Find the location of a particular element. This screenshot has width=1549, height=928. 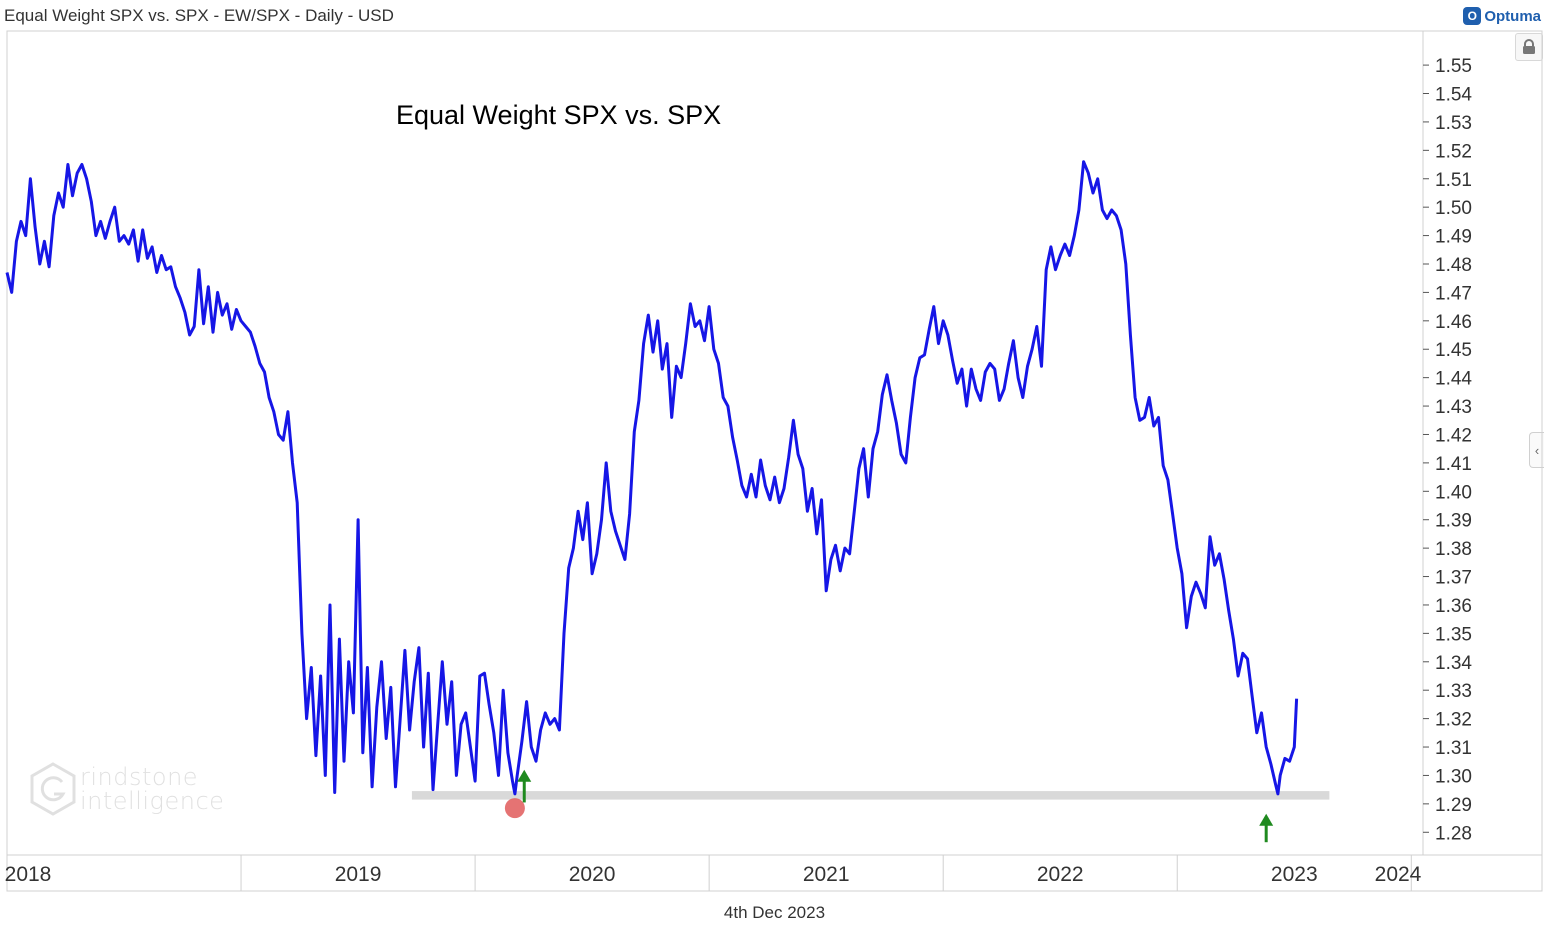

optuma-logo: O Optuma is located at coordinates (1502, 16).